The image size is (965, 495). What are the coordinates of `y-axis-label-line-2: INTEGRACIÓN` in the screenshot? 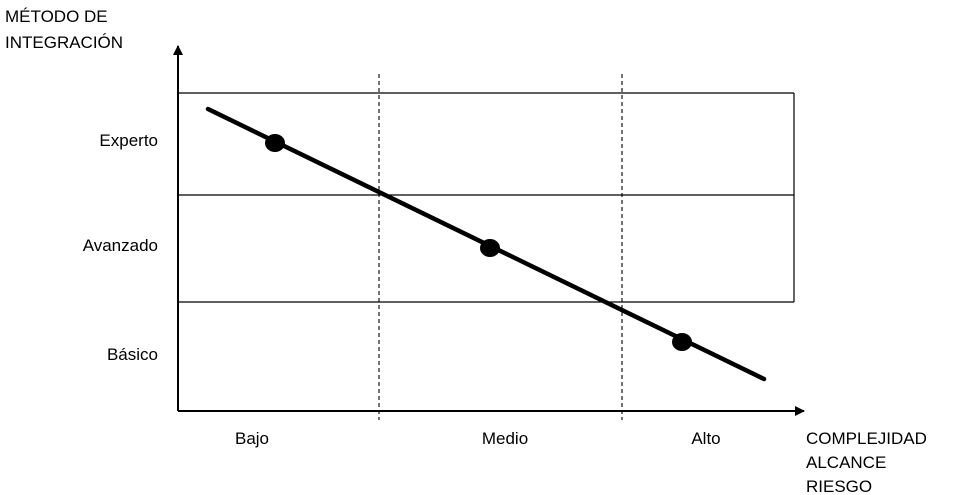 It's located at (64, 42).